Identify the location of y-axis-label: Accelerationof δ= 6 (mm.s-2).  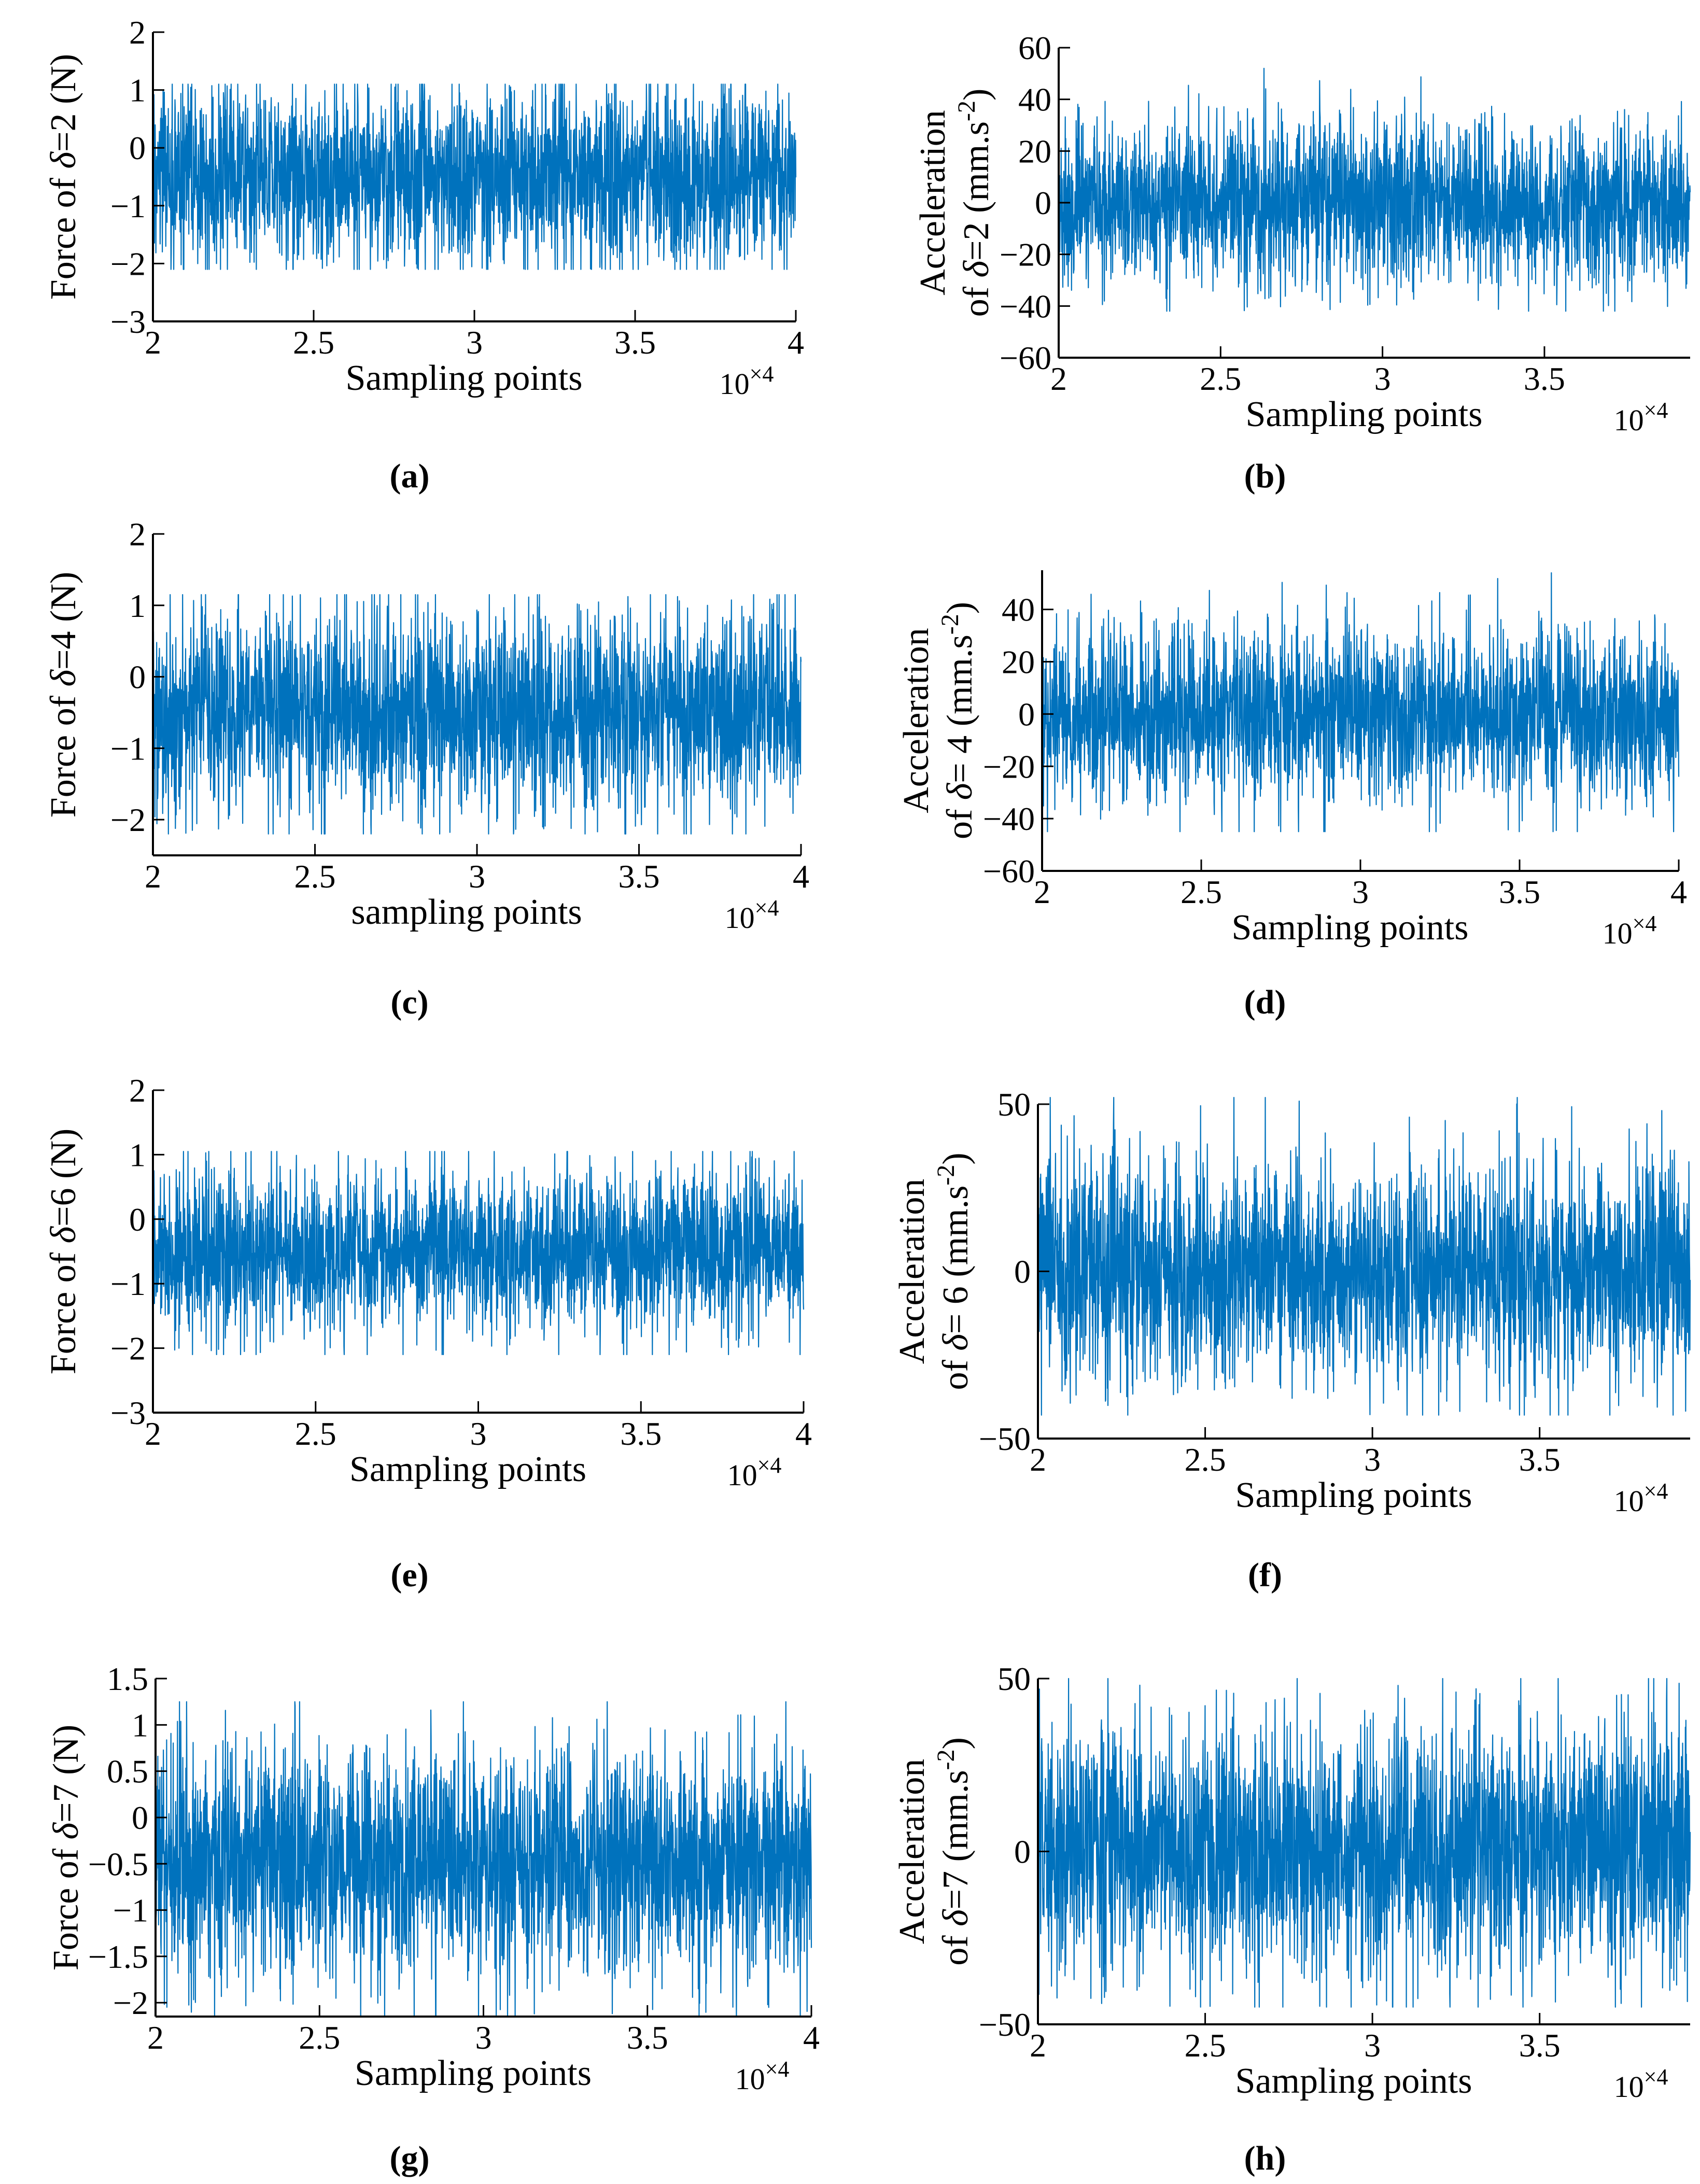
(934, 1271).